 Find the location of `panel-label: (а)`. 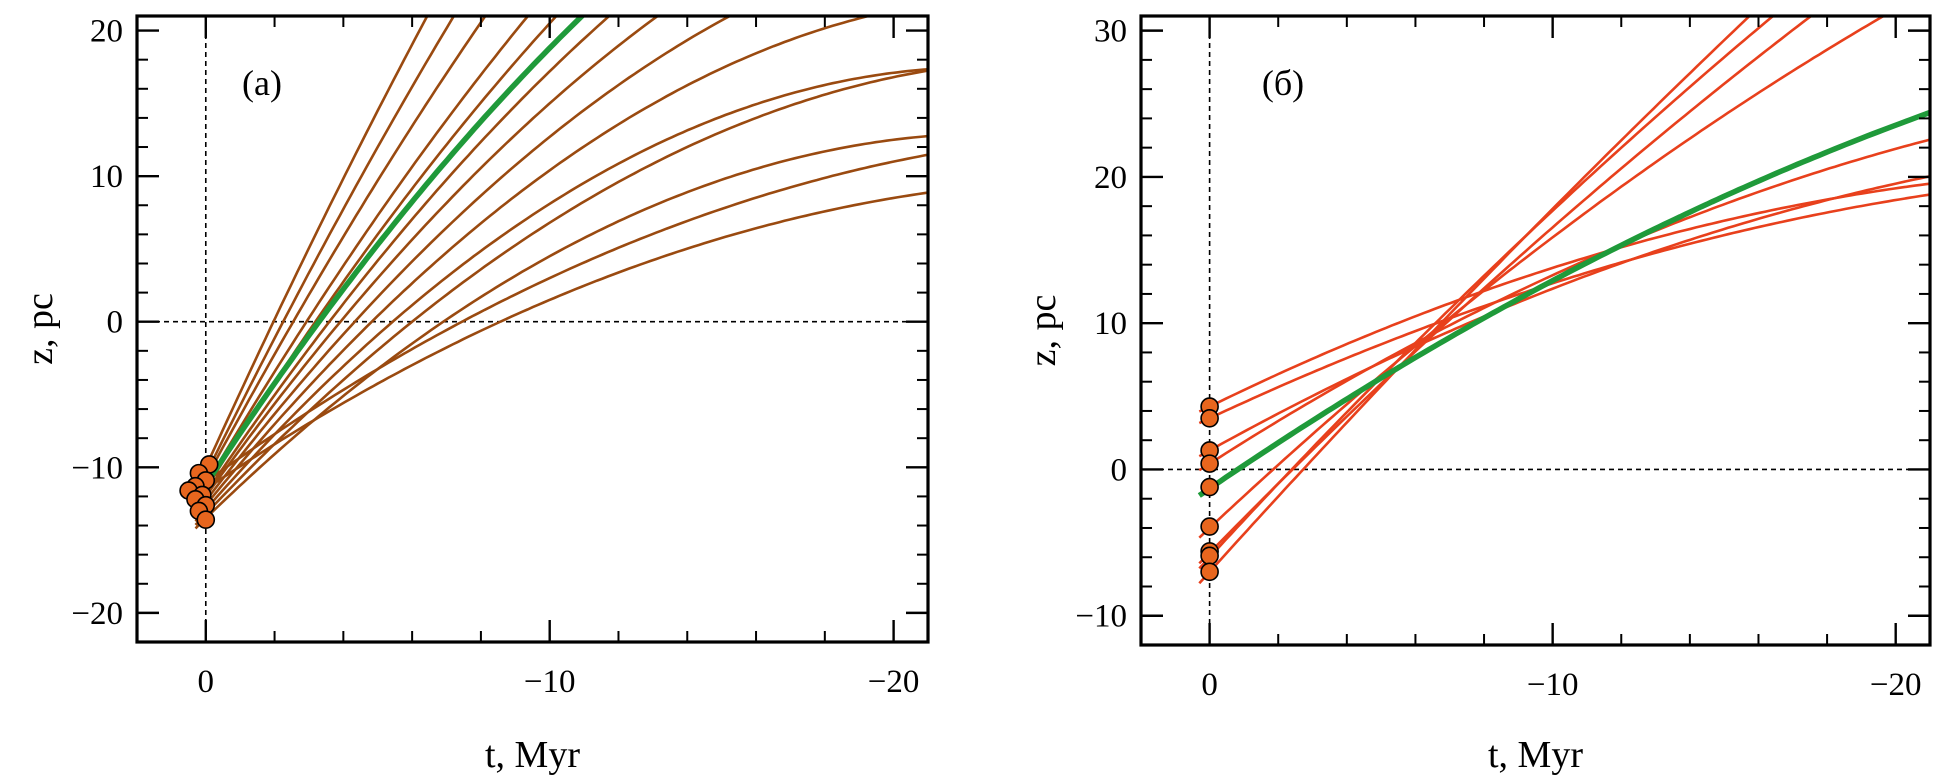

panel-label: (а) is located at coordinates (262, 83).